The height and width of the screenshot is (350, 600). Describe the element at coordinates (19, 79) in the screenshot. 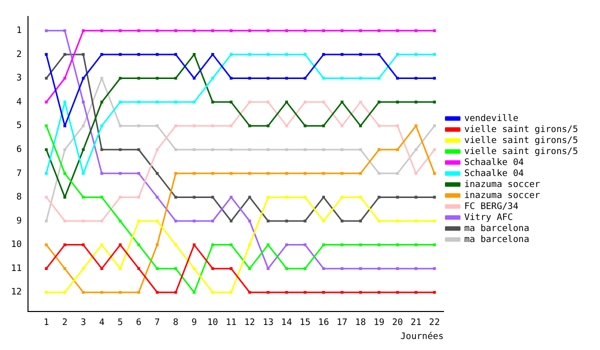

I see `y-tick-label: 3` at that location.